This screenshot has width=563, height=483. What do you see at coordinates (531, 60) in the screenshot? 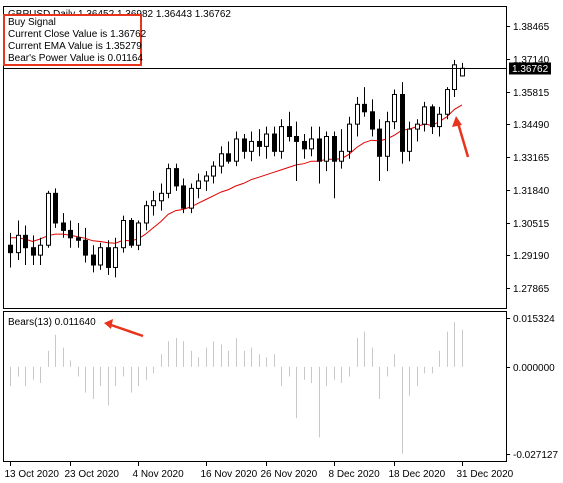
I see `price-axis-label: 1.37140` at bounding box center [531, 60].